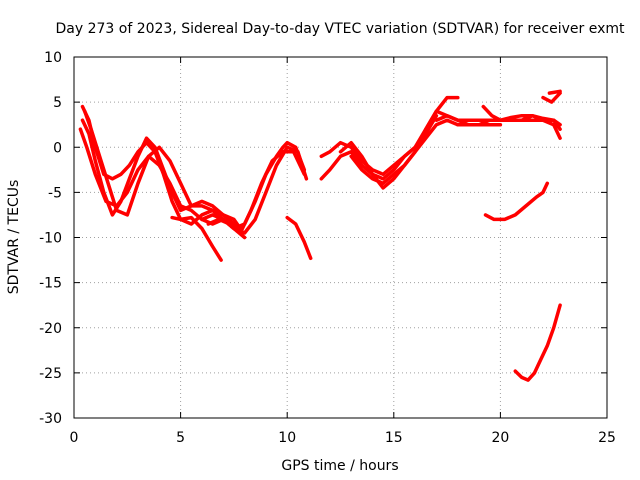  Describe the element at coordinates (607, 438) in the screenshot. I see `x-tick-label: 25` at that location.